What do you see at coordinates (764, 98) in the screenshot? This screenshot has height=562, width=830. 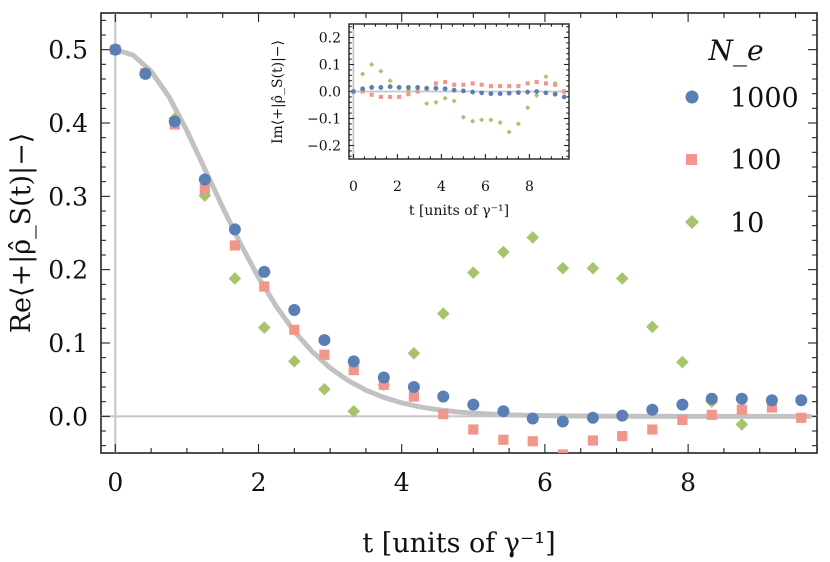 I see `legend-label-1000: 1000` at bounding box center [764, 98].